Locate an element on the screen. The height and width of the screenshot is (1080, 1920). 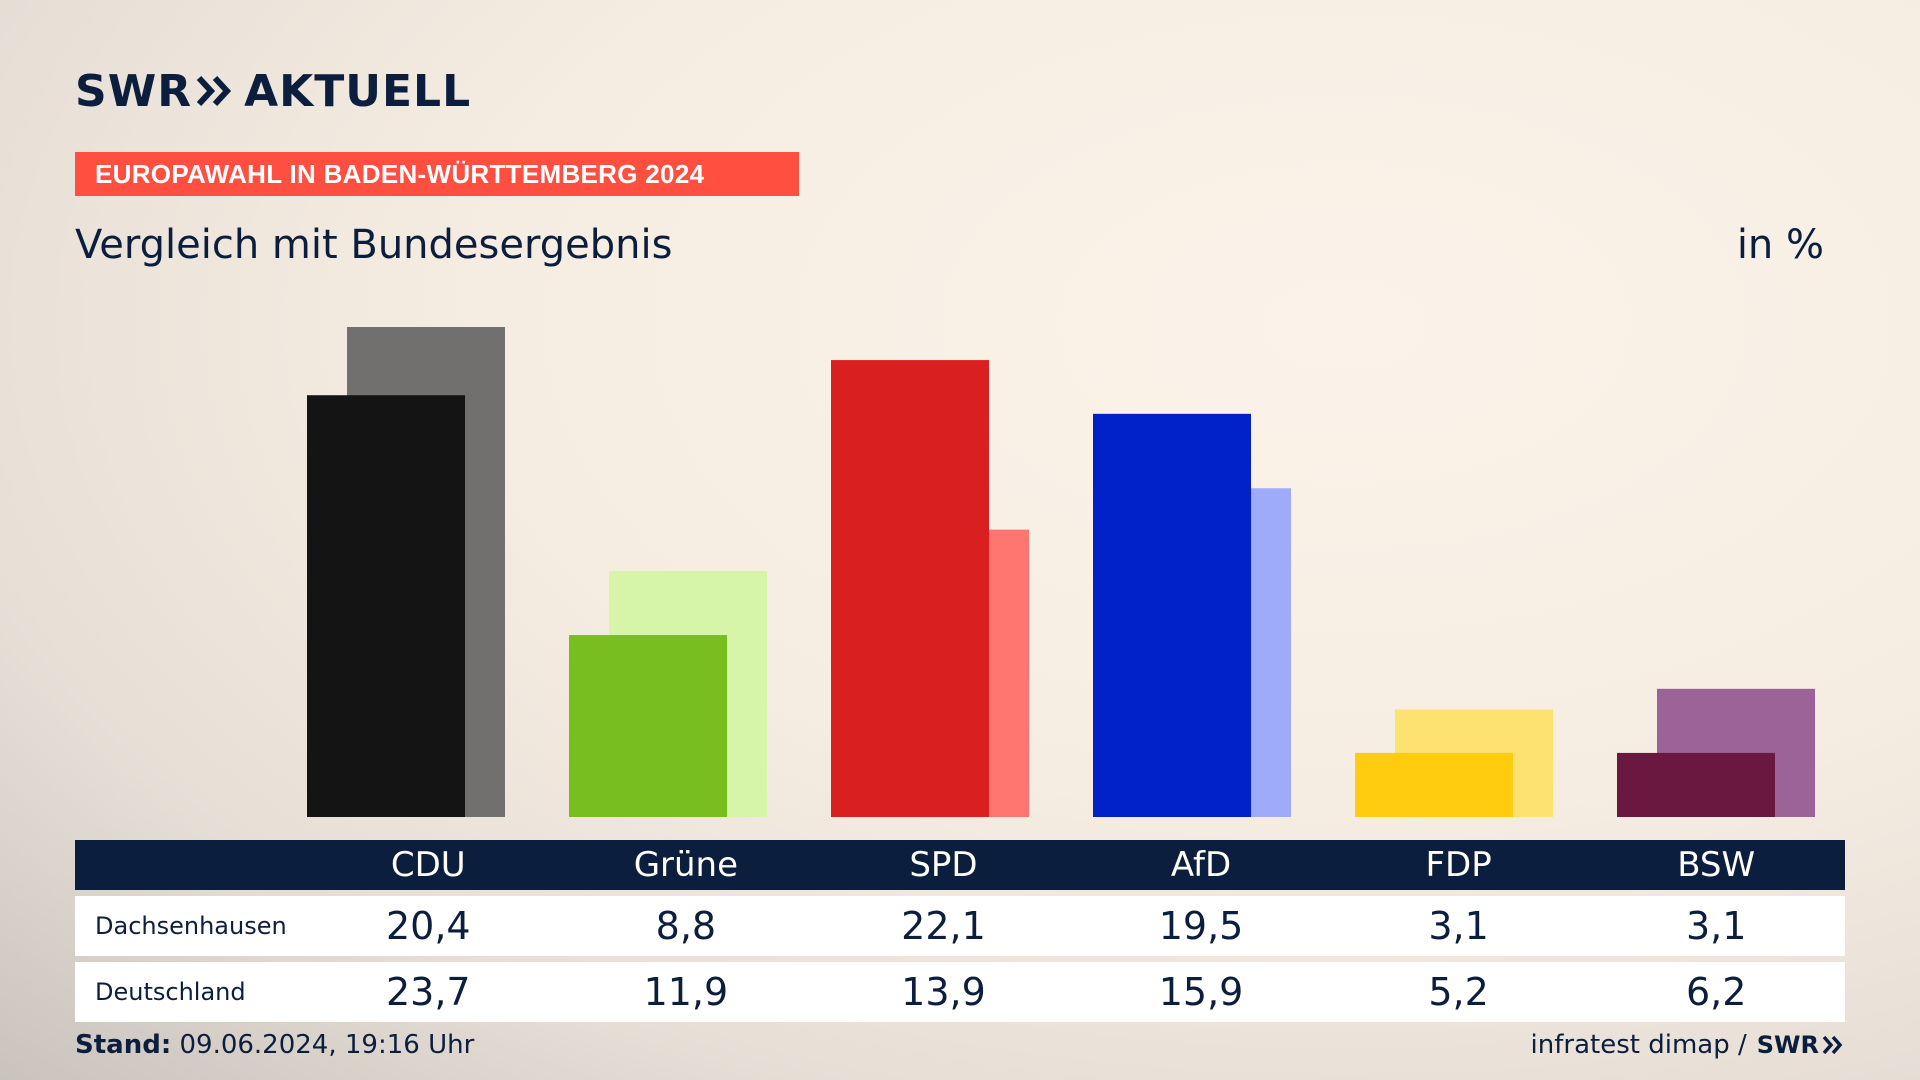
bar-afd-dachsenhausen is located at coordinates (1172, 615).